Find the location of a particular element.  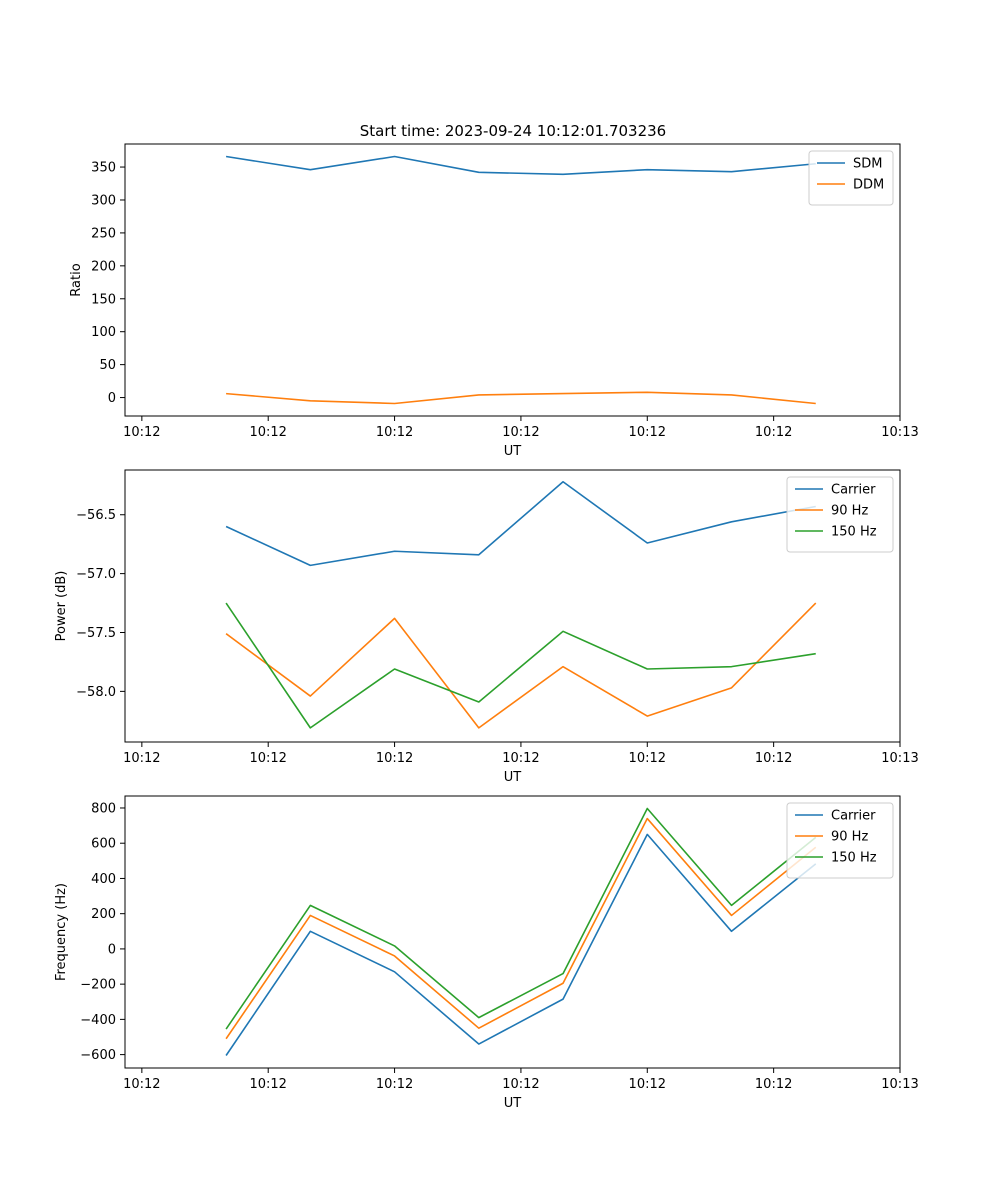

chart-2-series-line-150-hz is located at coordinates (520, 665).